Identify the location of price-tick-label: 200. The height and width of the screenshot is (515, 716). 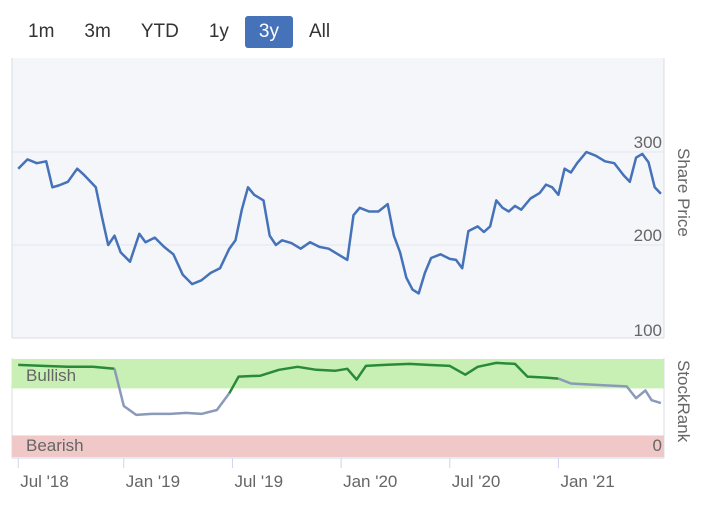
(648, 235).